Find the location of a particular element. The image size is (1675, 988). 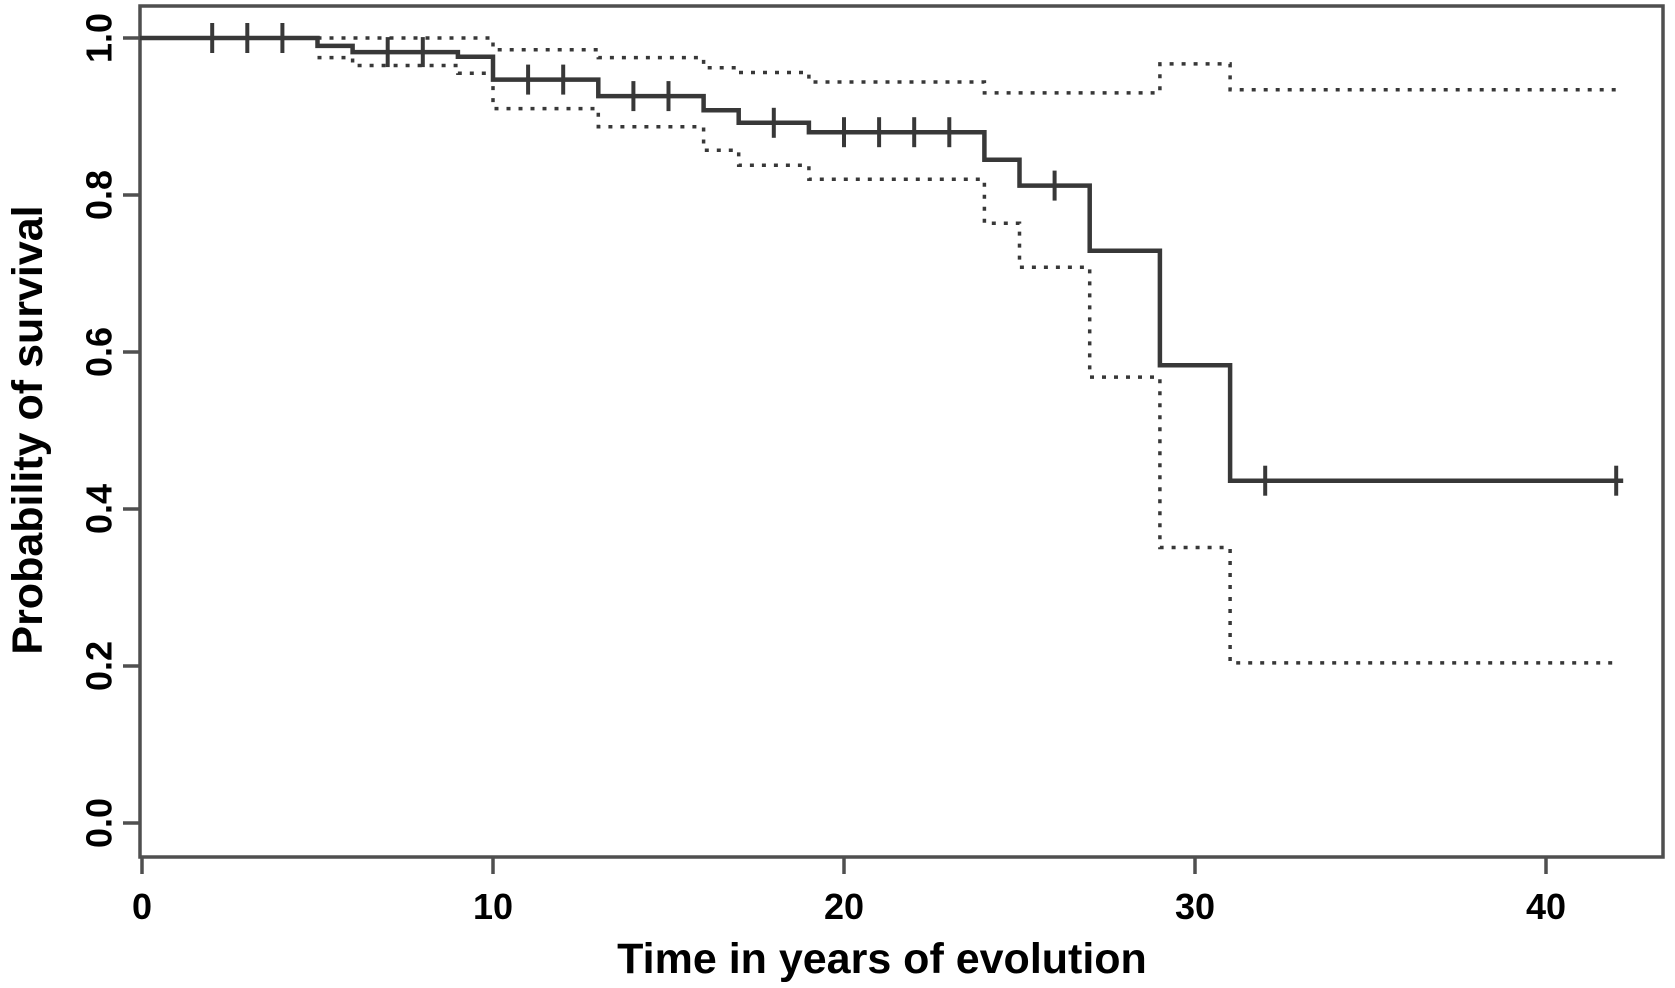

y-axis-title: Probability of survival is located at coordinates (28, 429).